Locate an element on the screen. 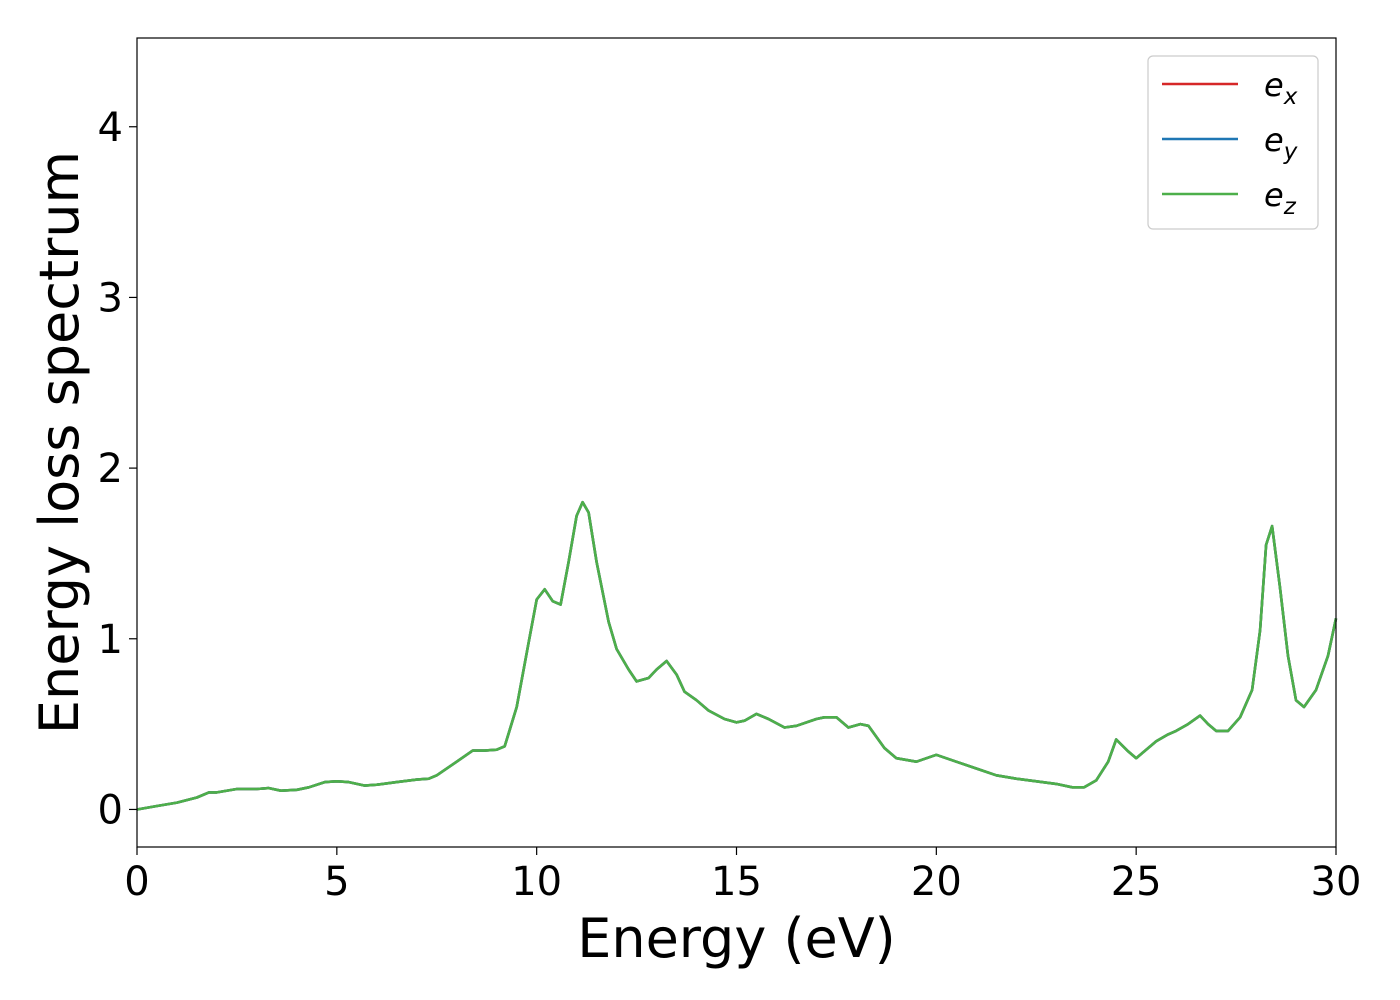 The height and width of the screenshot is (1000, 1400). y-axis-title: Energy loss spectrum is located at coordinates (59, 442).